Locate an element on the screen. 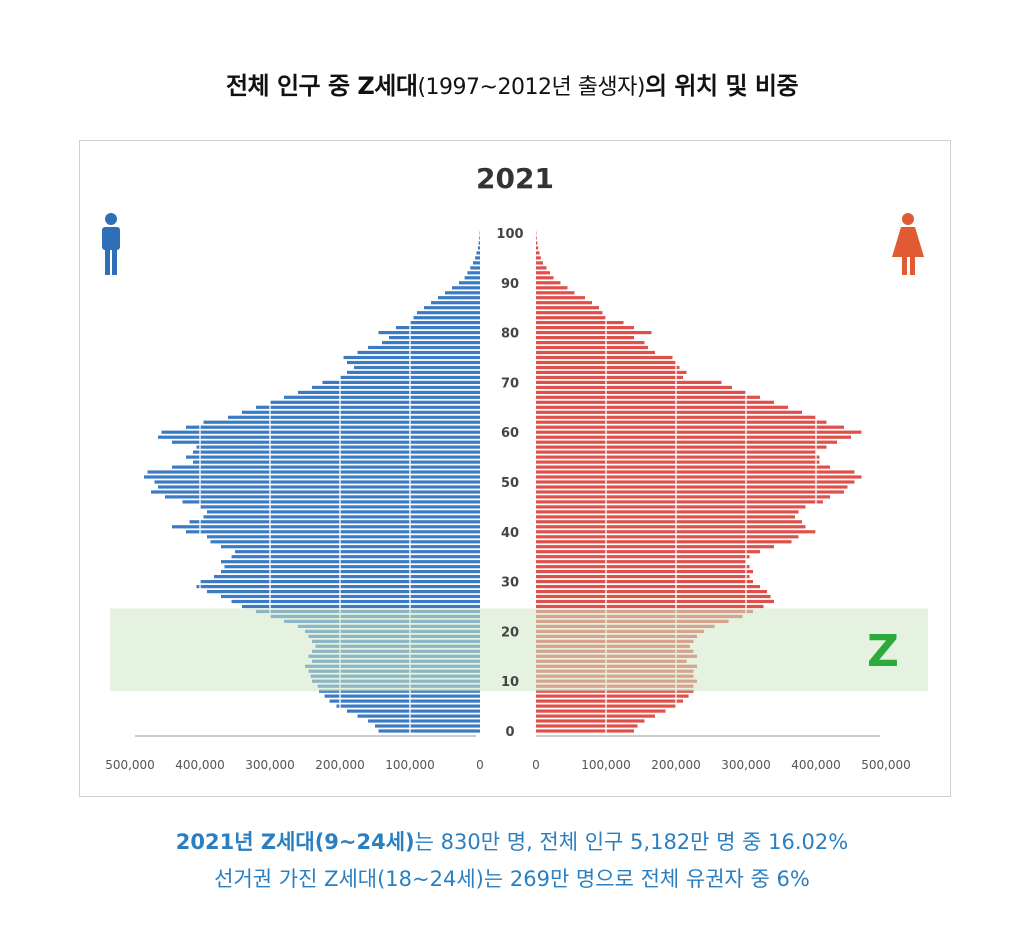 The height and width of the screenshot is (949, 1024). summary-line-2: 선거권 가진 Z세대(18~24세)는 269만 명으로 전체 유권자 중 6% is located at coordinates (512, 879).